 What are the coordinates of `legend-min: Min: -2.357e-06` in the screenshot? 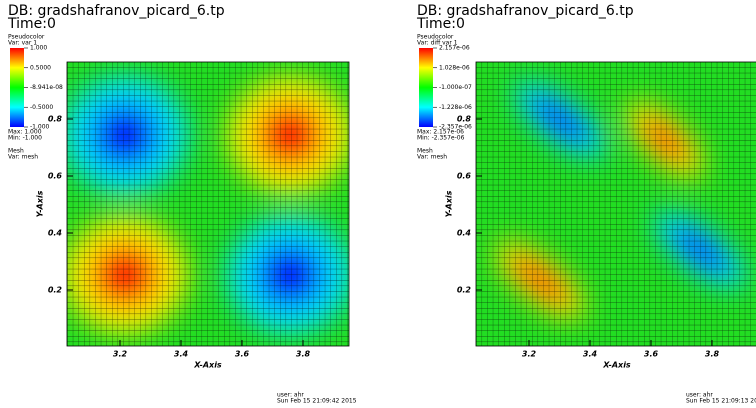 It's located at (441, 138).